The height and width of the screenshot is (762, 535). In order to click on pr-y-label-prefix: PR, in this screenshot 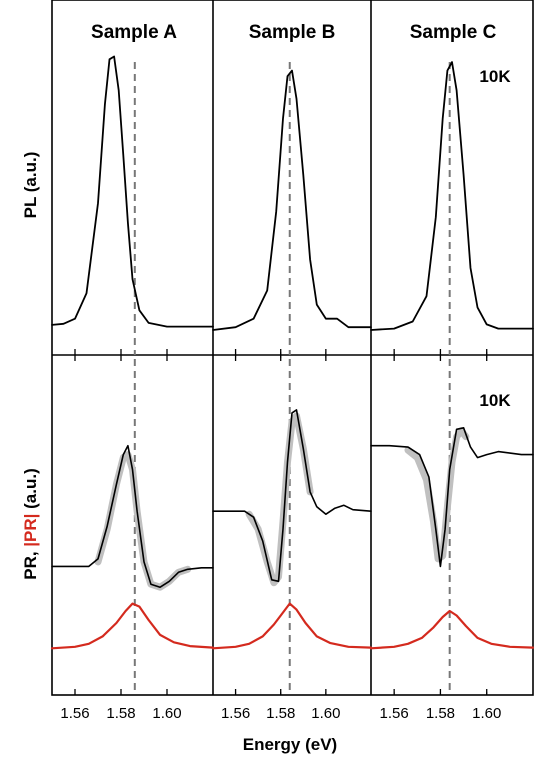, I will do `click(30, 563)`.